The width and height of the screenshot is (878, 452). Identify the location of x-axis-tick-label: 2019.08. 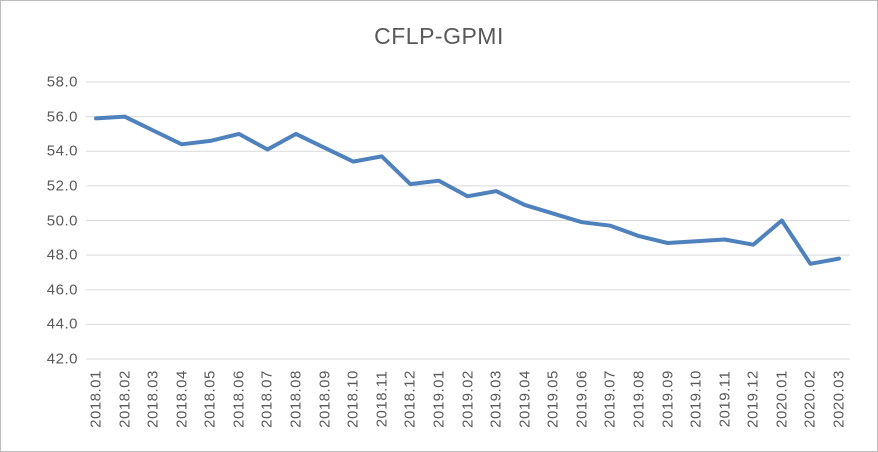
(639, 399).